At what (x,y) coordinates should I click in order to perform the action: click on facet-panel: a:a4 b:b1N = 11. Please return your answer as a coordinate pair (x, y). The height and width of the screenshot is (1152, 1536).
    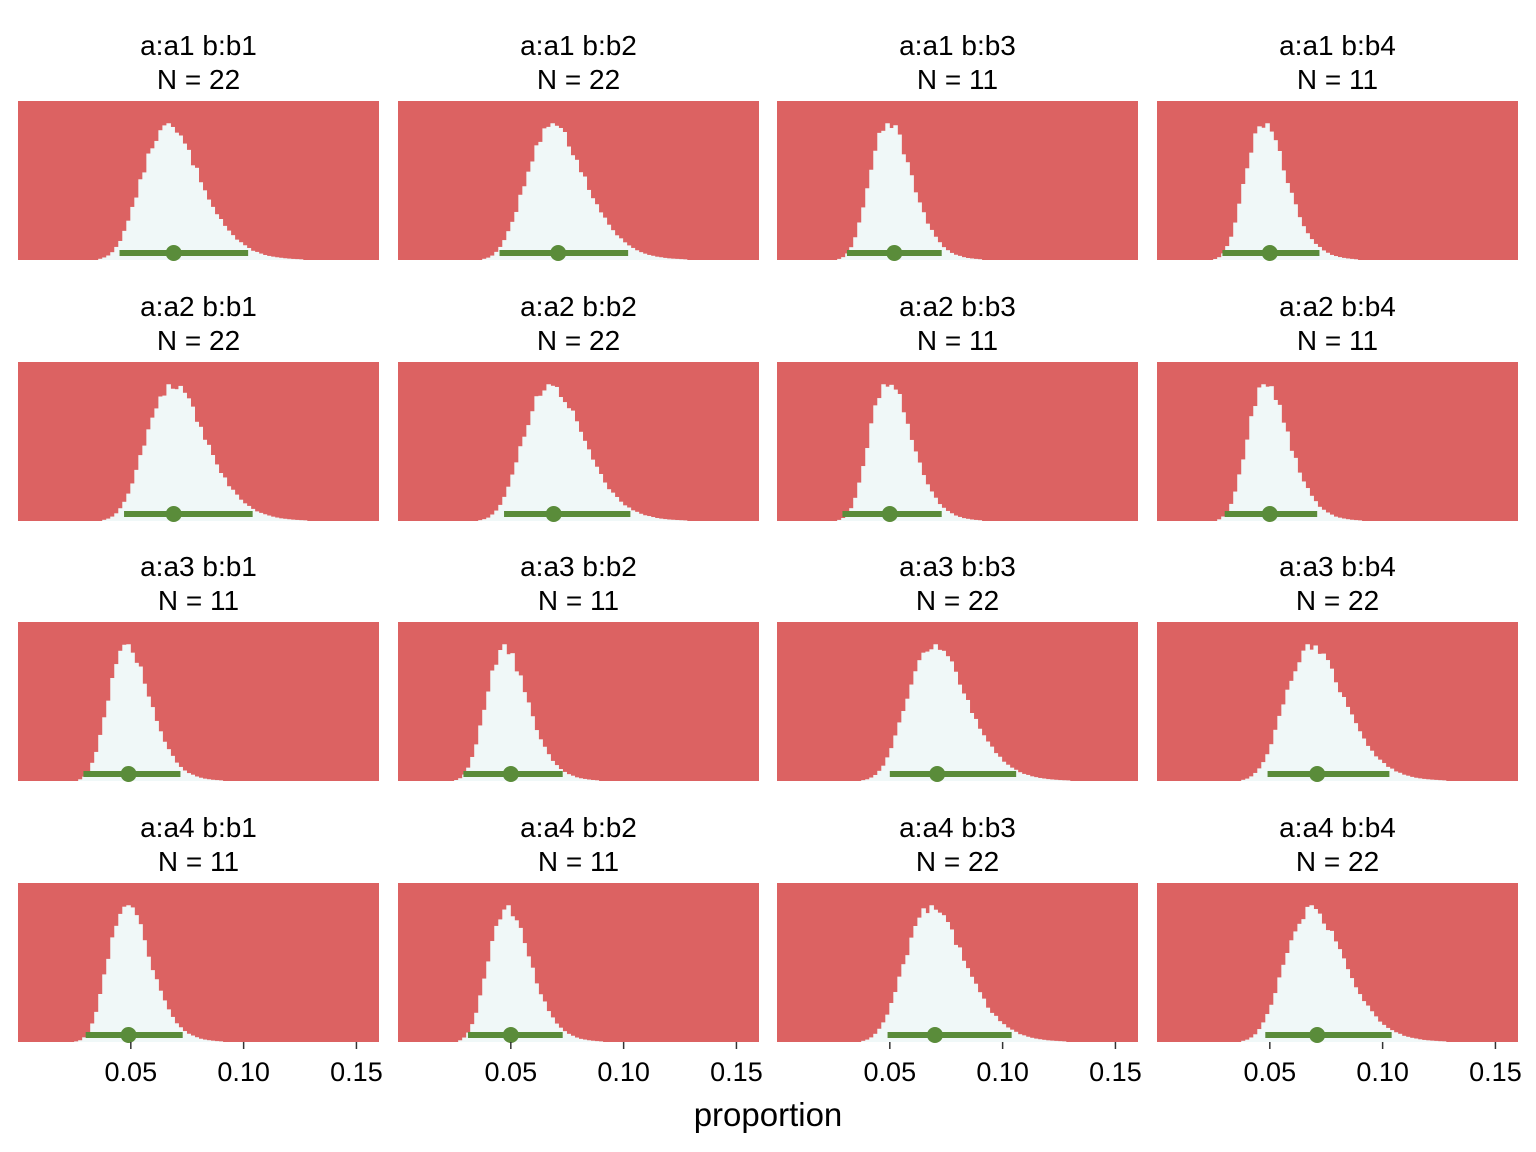
    Looking at the image, I should click on (198, 927).